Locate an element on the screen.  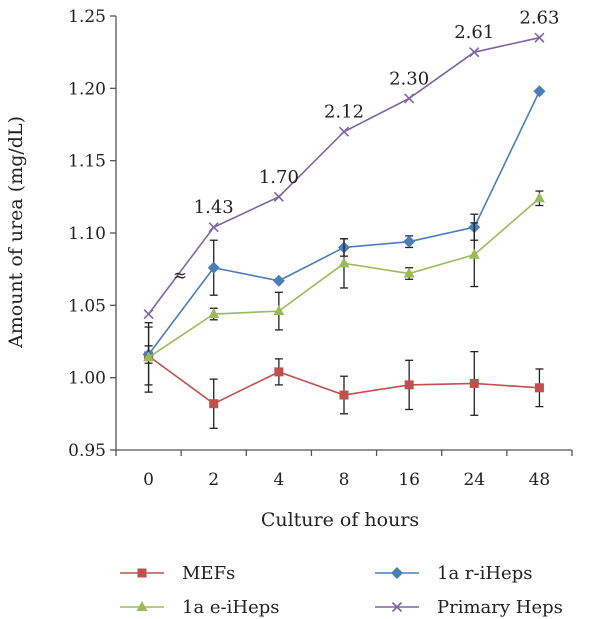
legend-label: MEFs is located at coordinates (208, 573).